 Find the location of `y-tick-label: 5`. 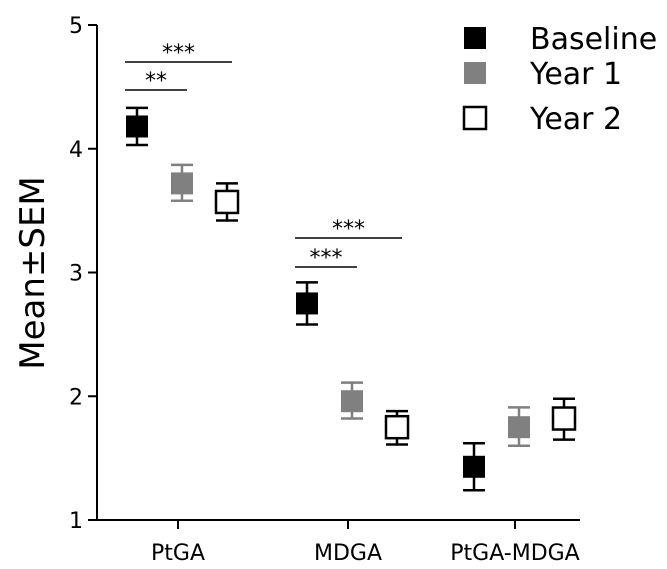

y-tick-label: 5 is located at coordinates (76, 26).